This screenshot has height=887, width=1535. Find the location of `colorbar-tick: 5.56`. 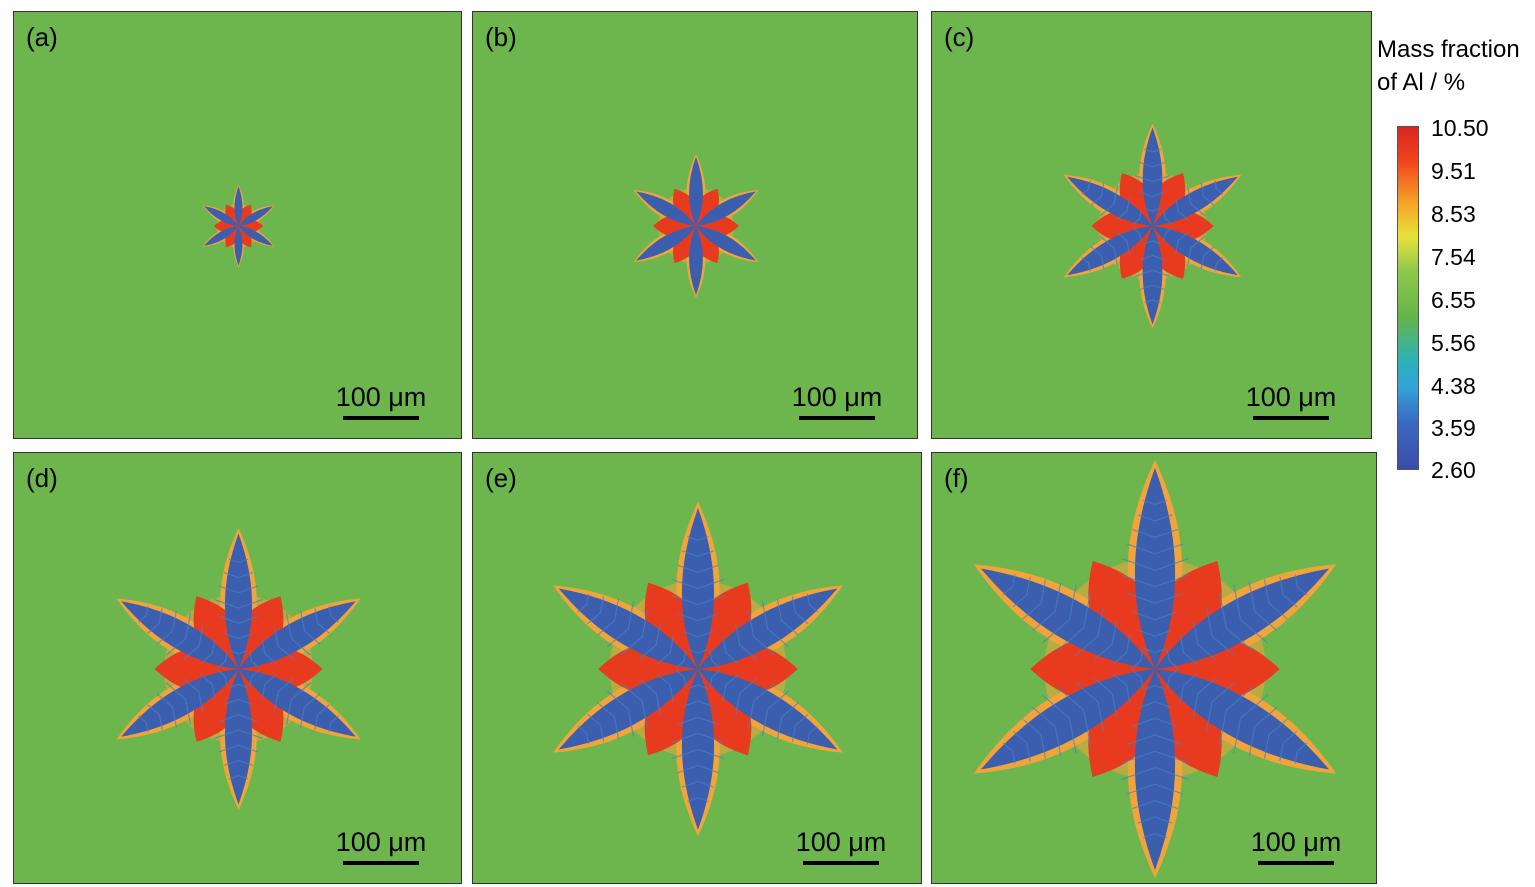

colorbar-tick: 5.56 is located at coordinates (1453, 343).